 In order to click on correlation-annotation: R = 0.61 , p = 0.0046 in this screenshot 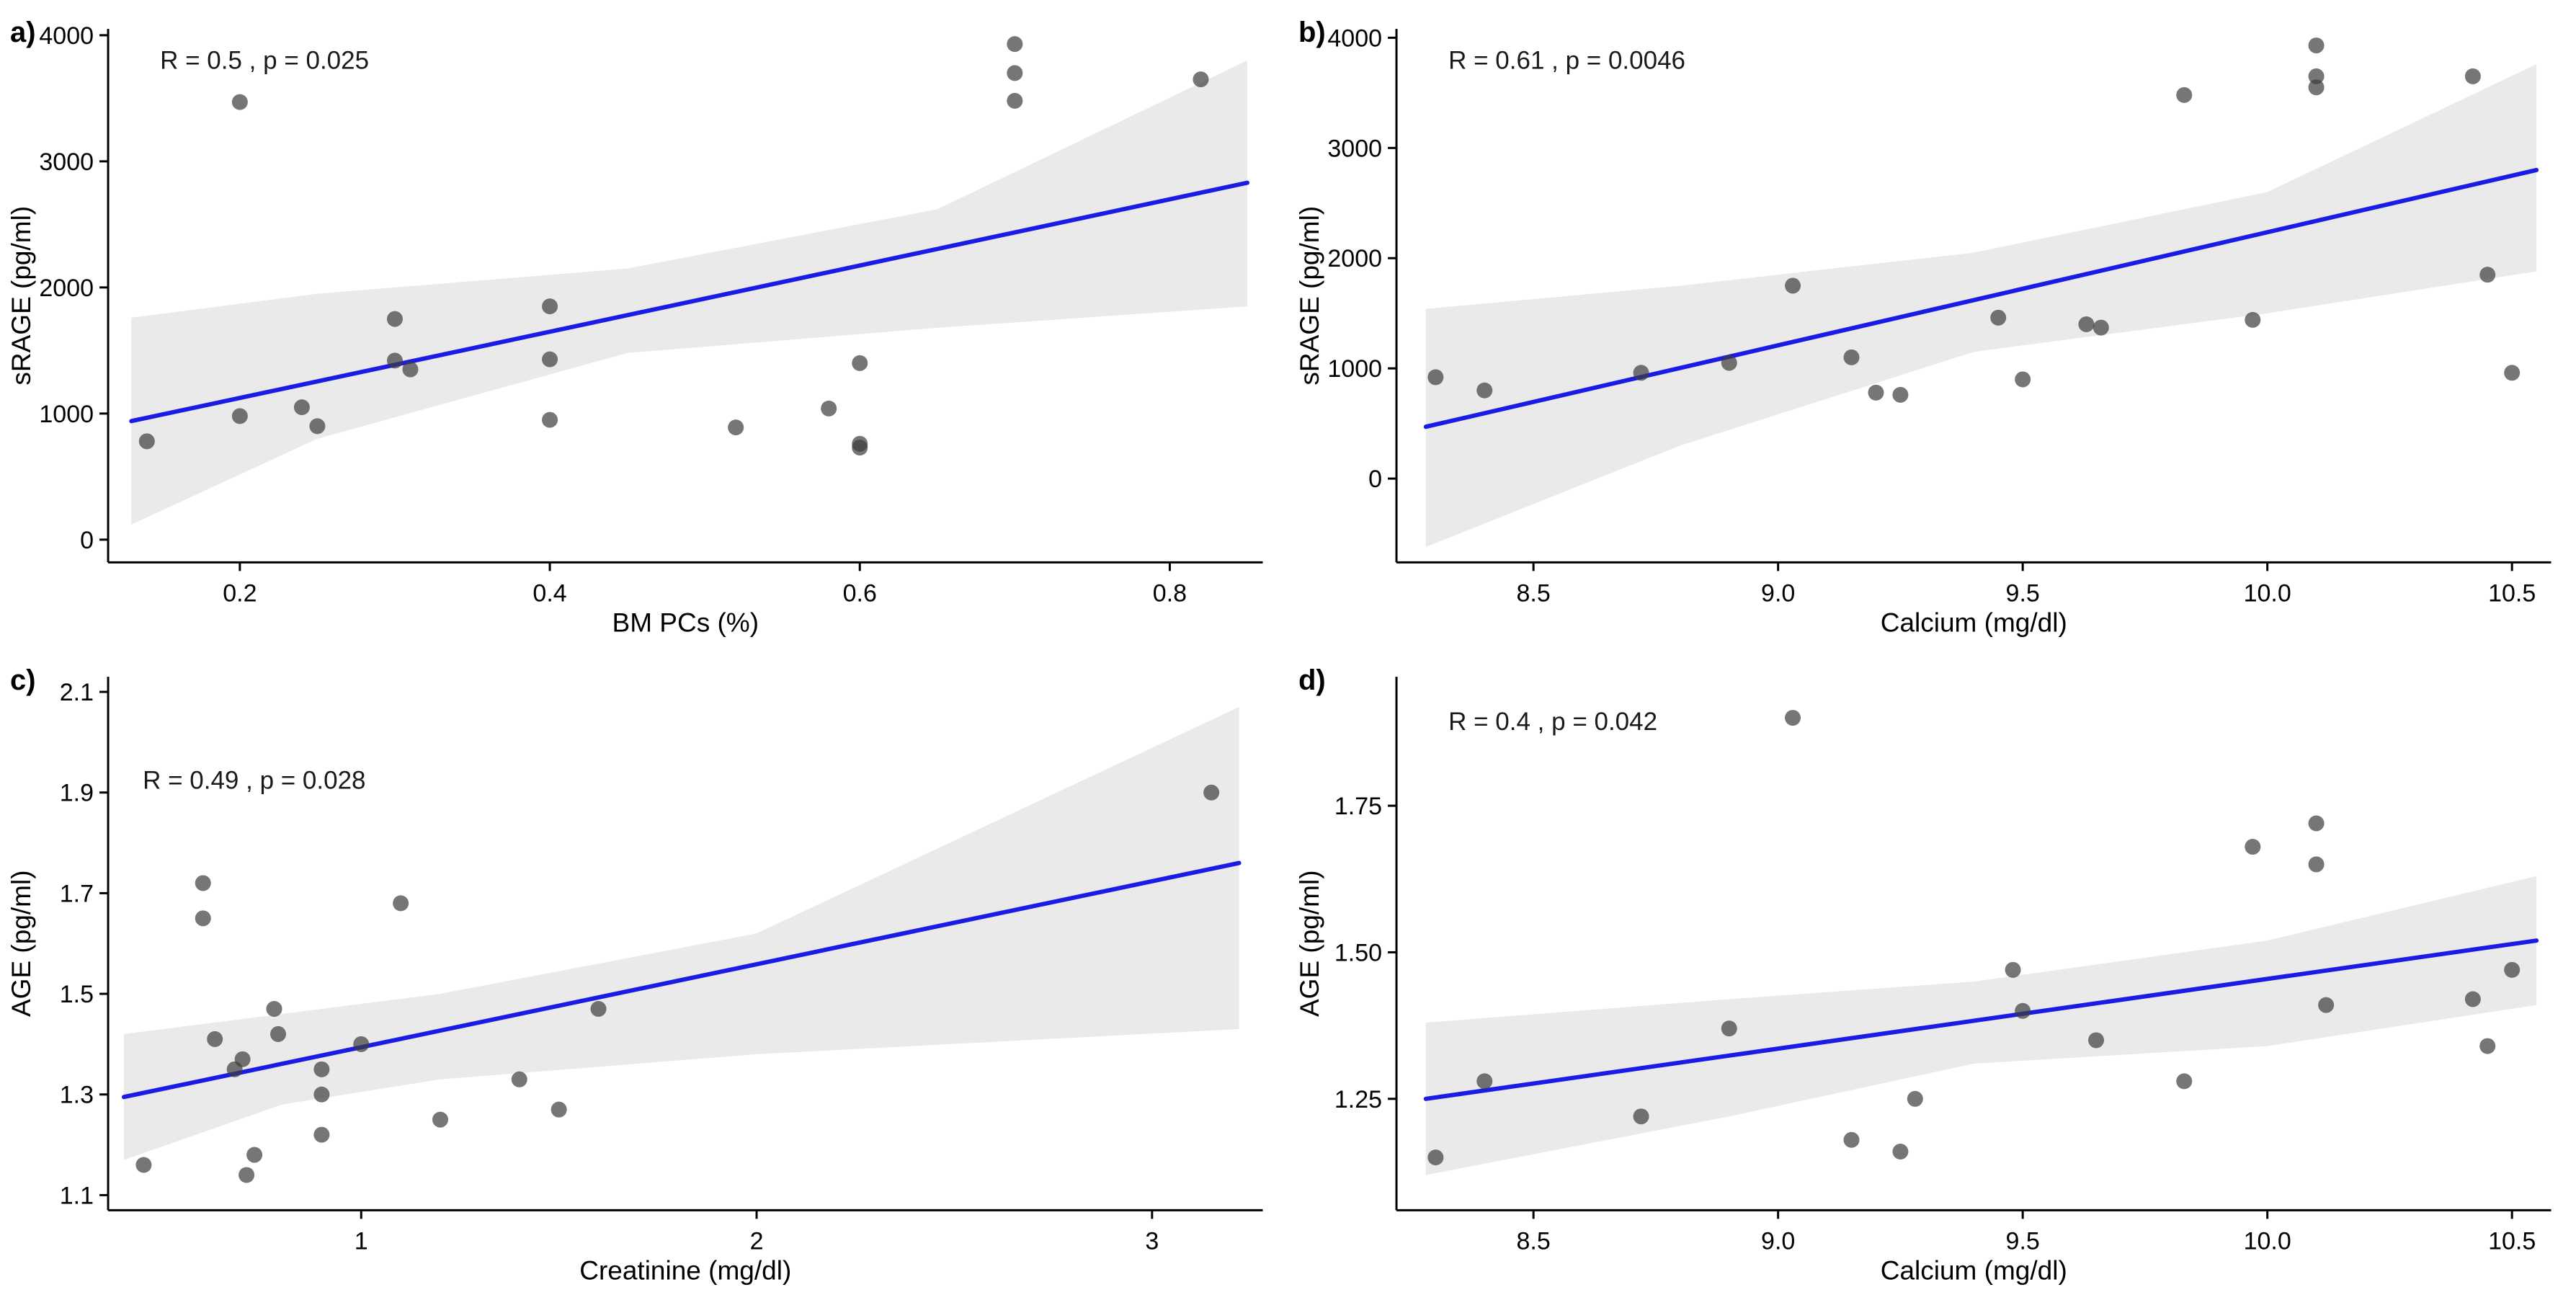, I will do `click(1566, 61)`.